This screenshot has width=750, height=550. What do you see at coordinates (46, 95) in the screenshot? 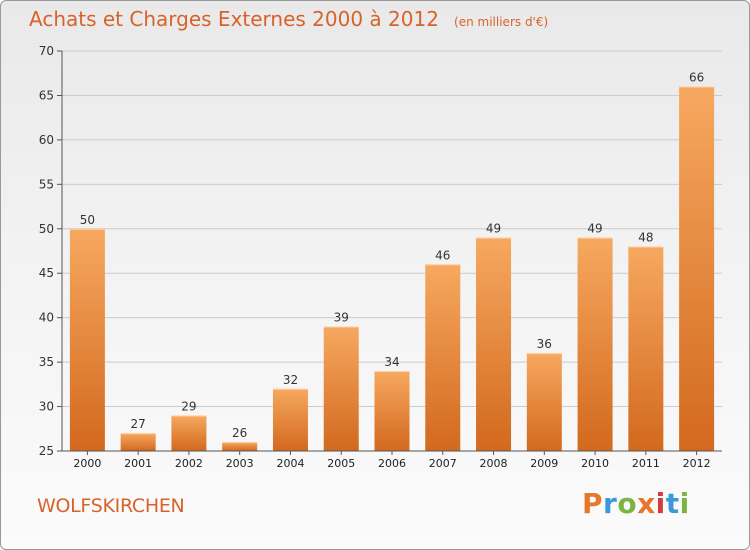
I see `y-tick-label: 65` at bounding box center [46, 95].